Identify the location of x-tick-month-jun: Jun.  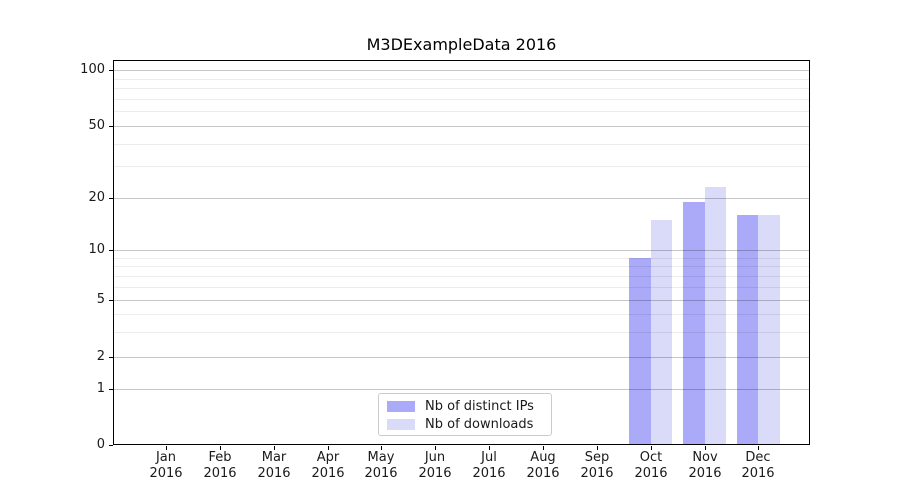
(435, 457).